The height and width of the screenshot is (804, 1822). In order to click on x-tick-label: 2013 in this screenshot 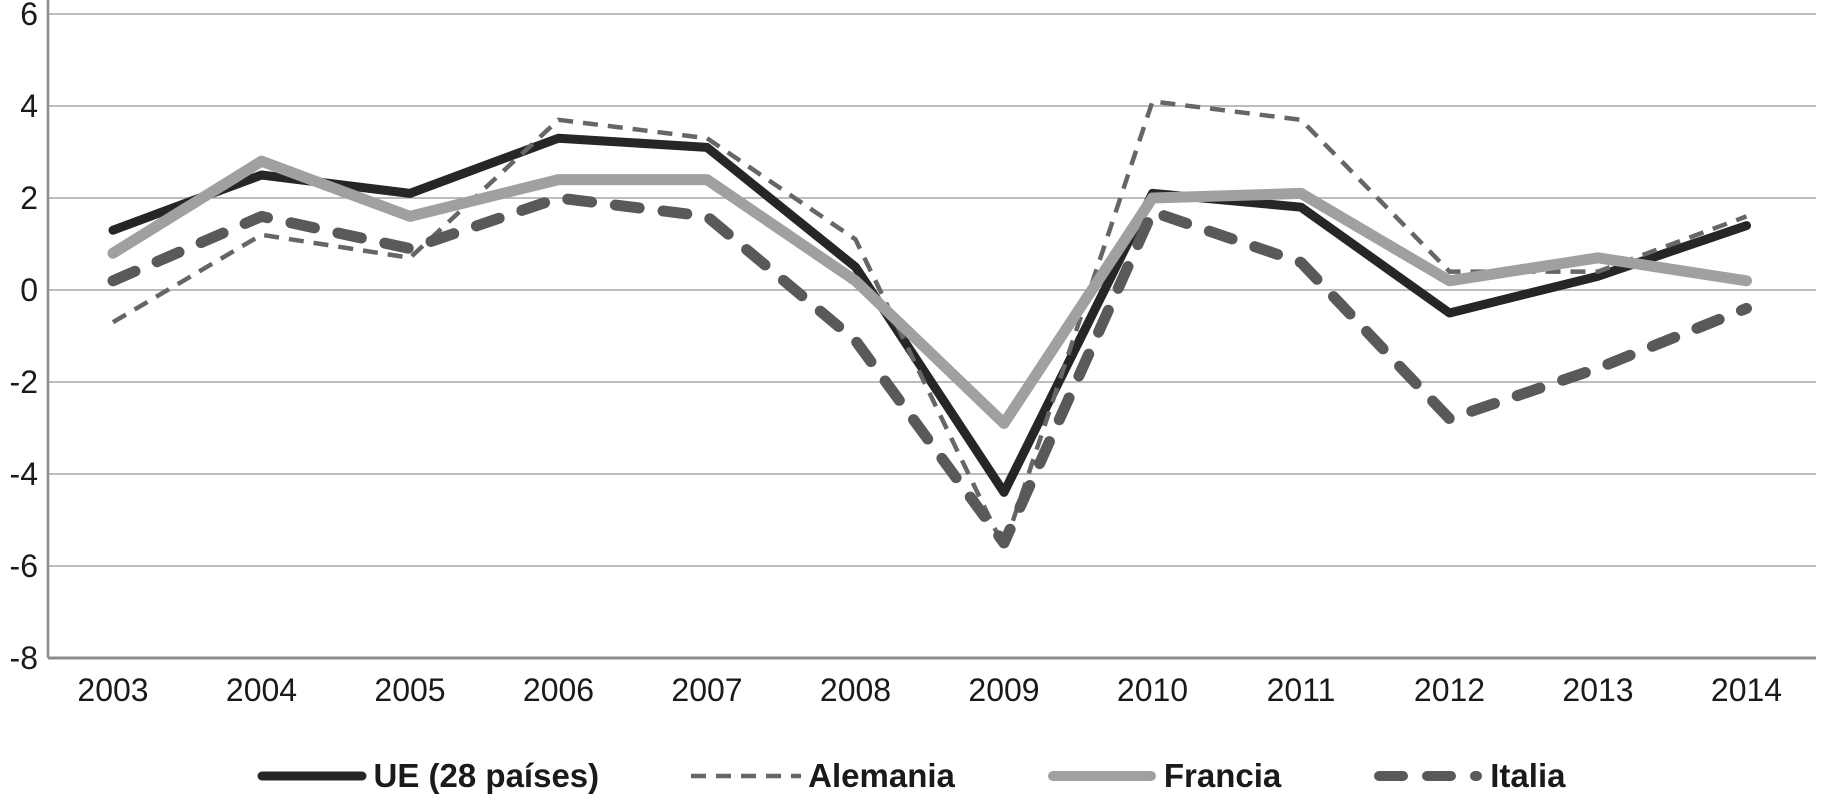, I will do `click(1597, 690)`.